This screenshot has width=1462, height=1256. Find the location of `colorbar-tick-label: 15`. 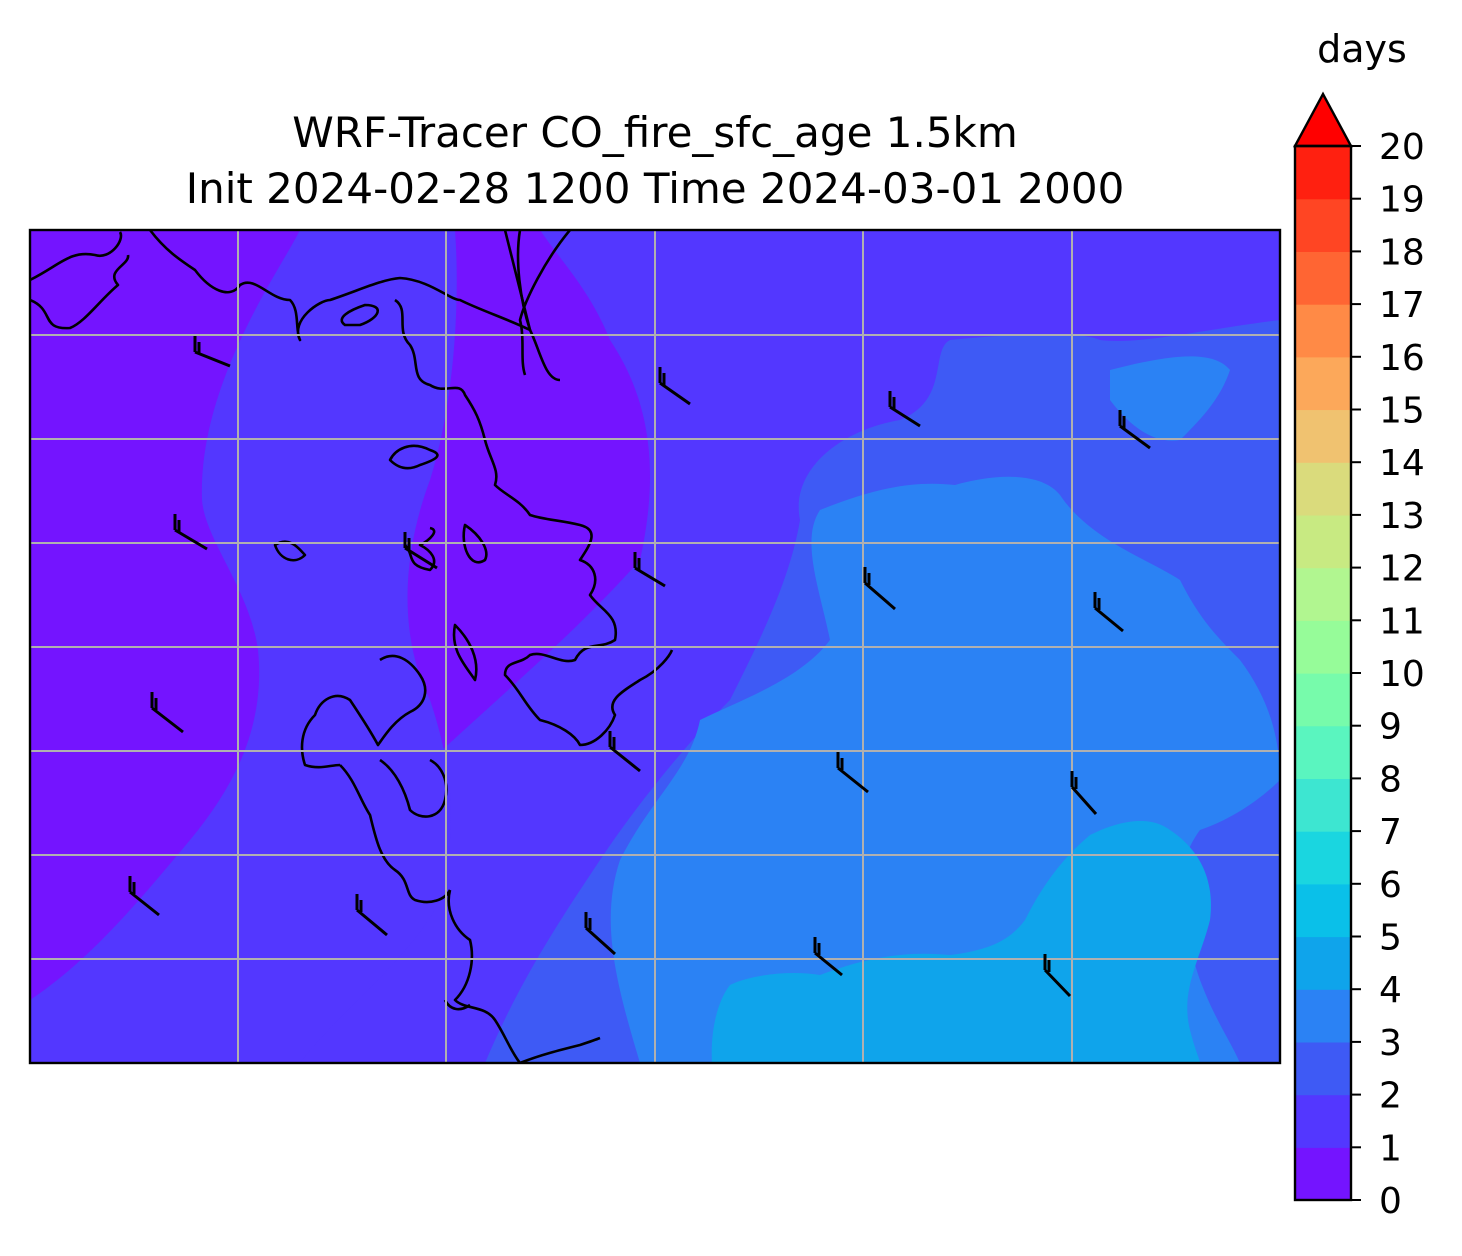

colorbar-tick-label: 15 is located at coordinates (1402, 411).